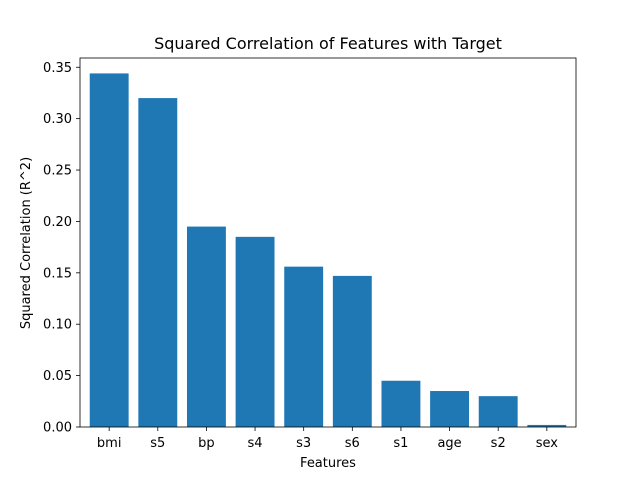  I want to click on bar-age, so click(450, 409).